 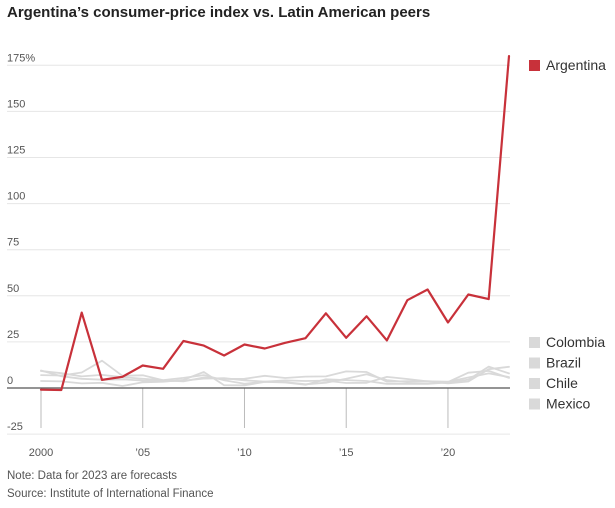 What do you see at coordinates (21, 242) in the screenshot?
I see `y-axis-ticks: 175% 150 125 100 75 50 25 0 -25` at bounding box center [21, 242].